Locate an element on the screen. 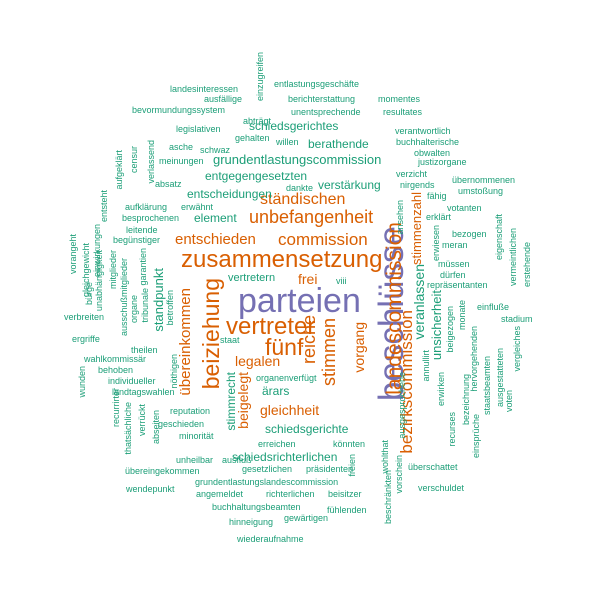  word: theilen is located at coordinates (144, 350).